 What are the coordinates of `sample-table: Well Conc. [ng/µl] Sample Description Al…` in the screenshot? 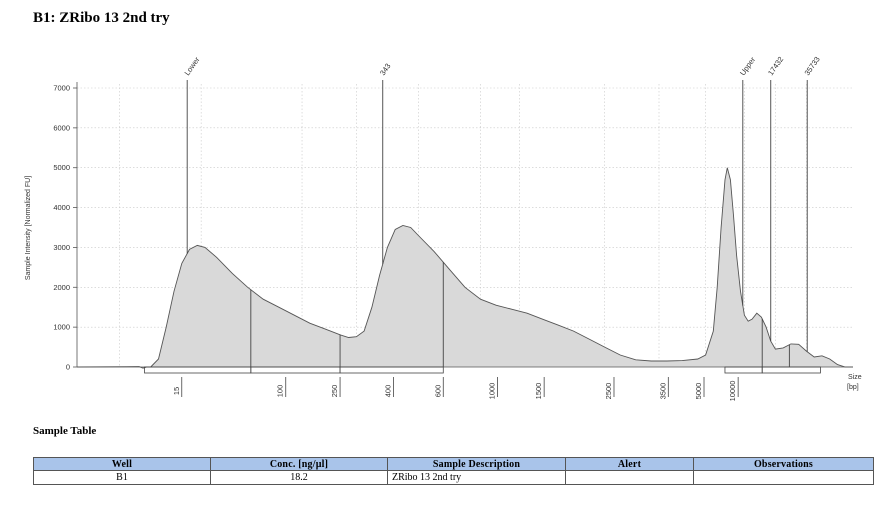 It's located at (453, 471).